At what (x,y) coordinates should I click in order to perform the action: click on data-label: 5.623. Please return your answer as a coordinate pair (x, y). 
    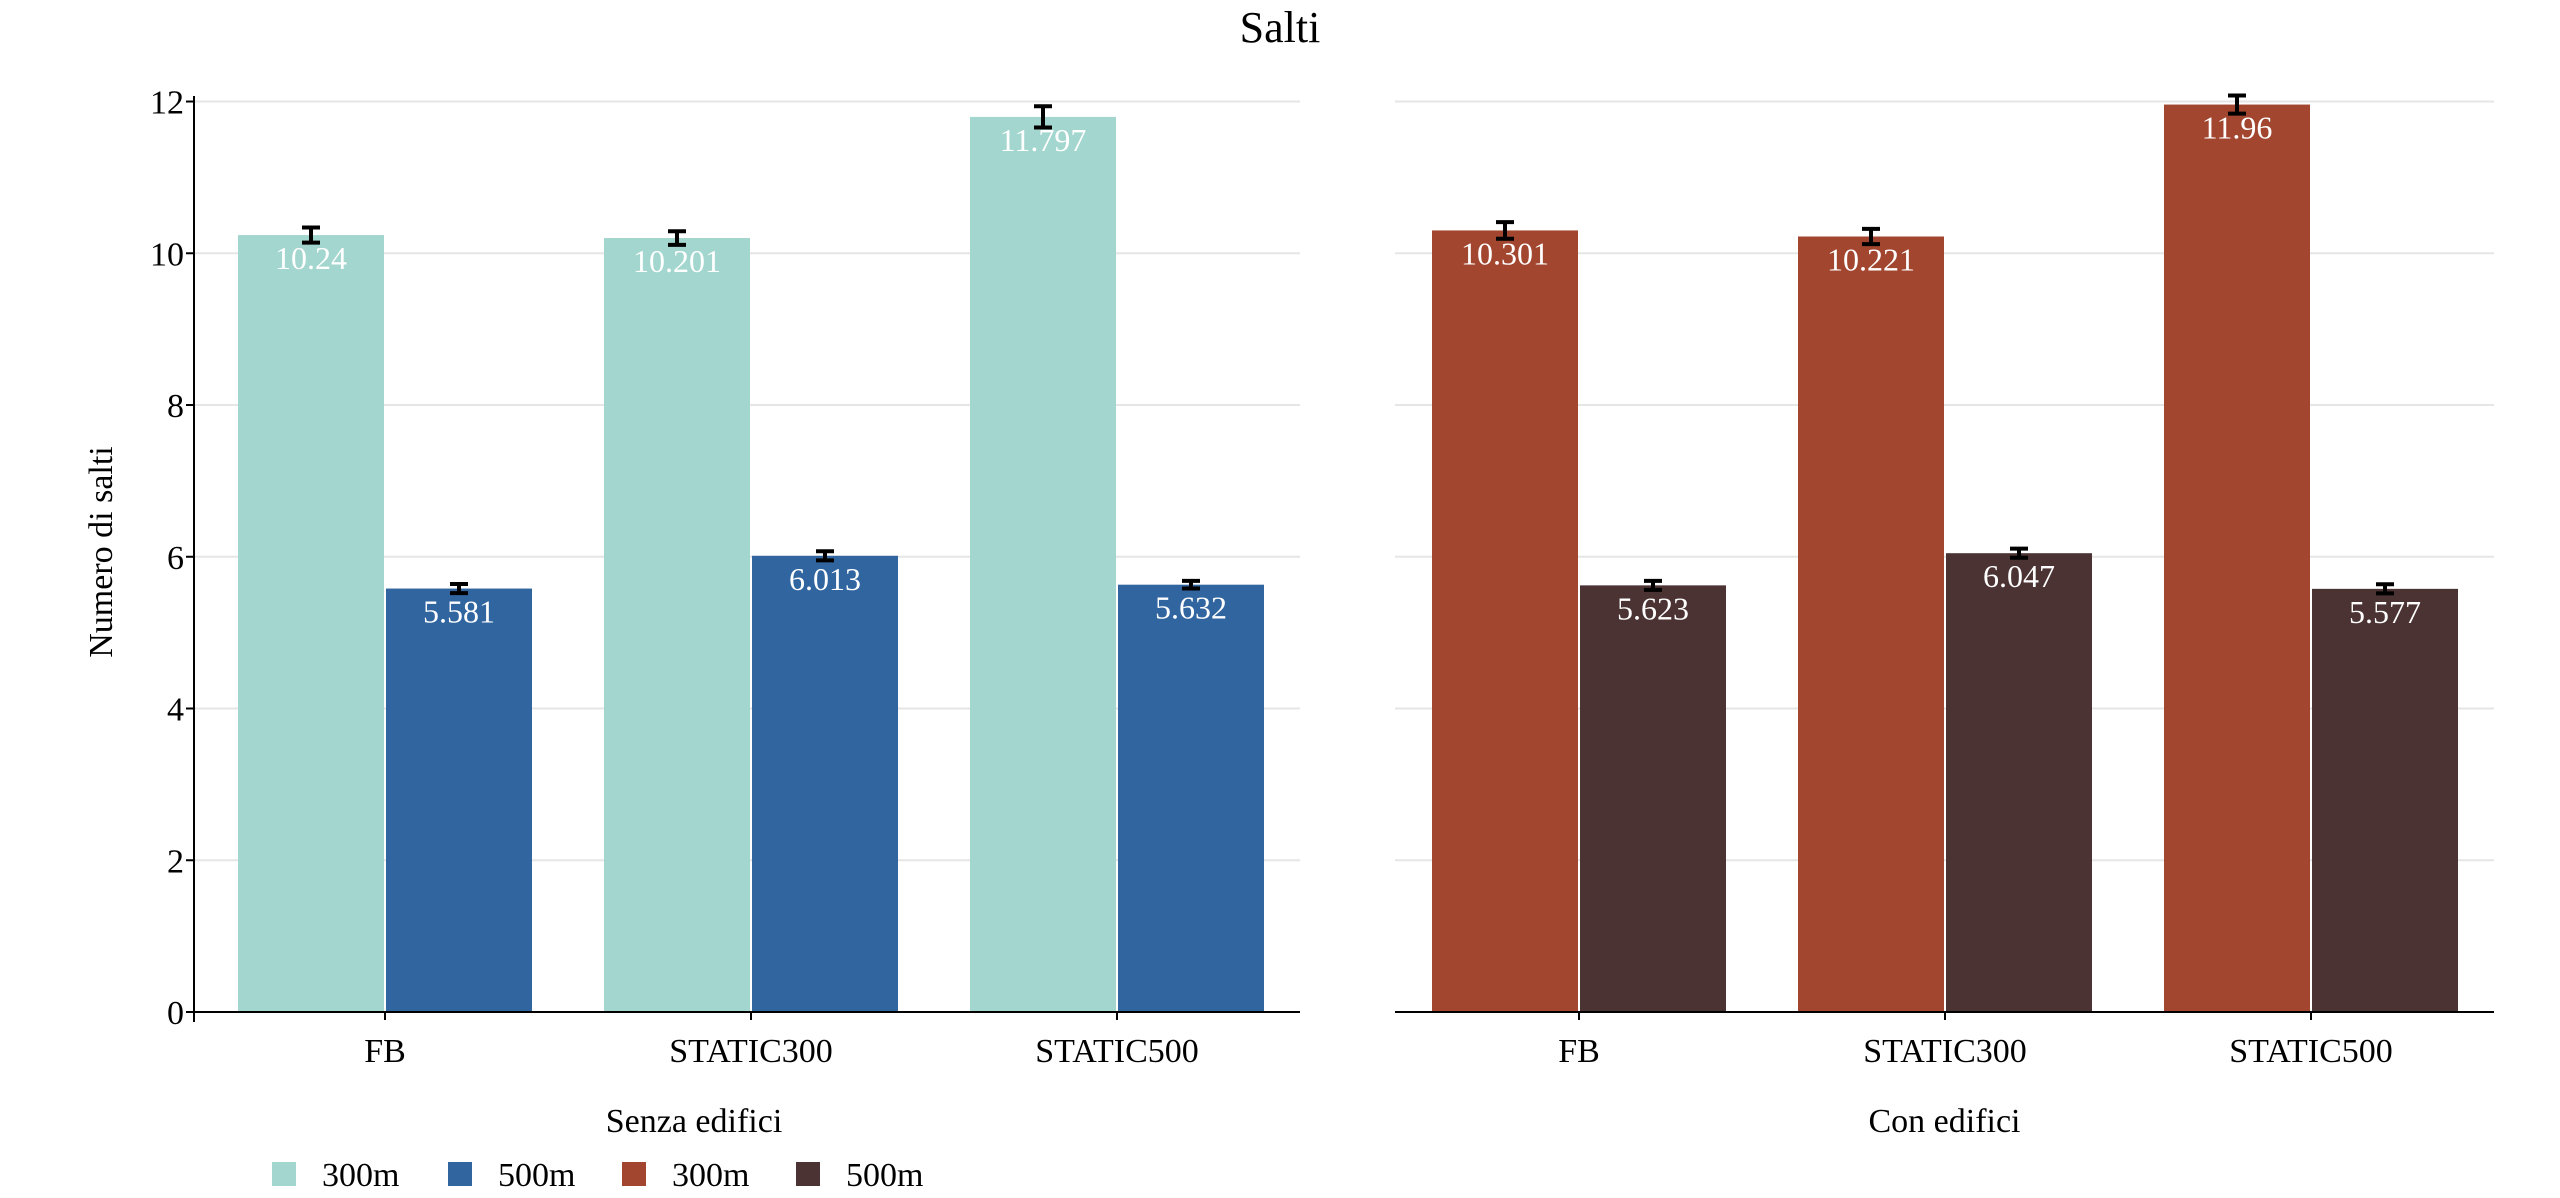
    Looking at the image, I should click on (1653, 608).